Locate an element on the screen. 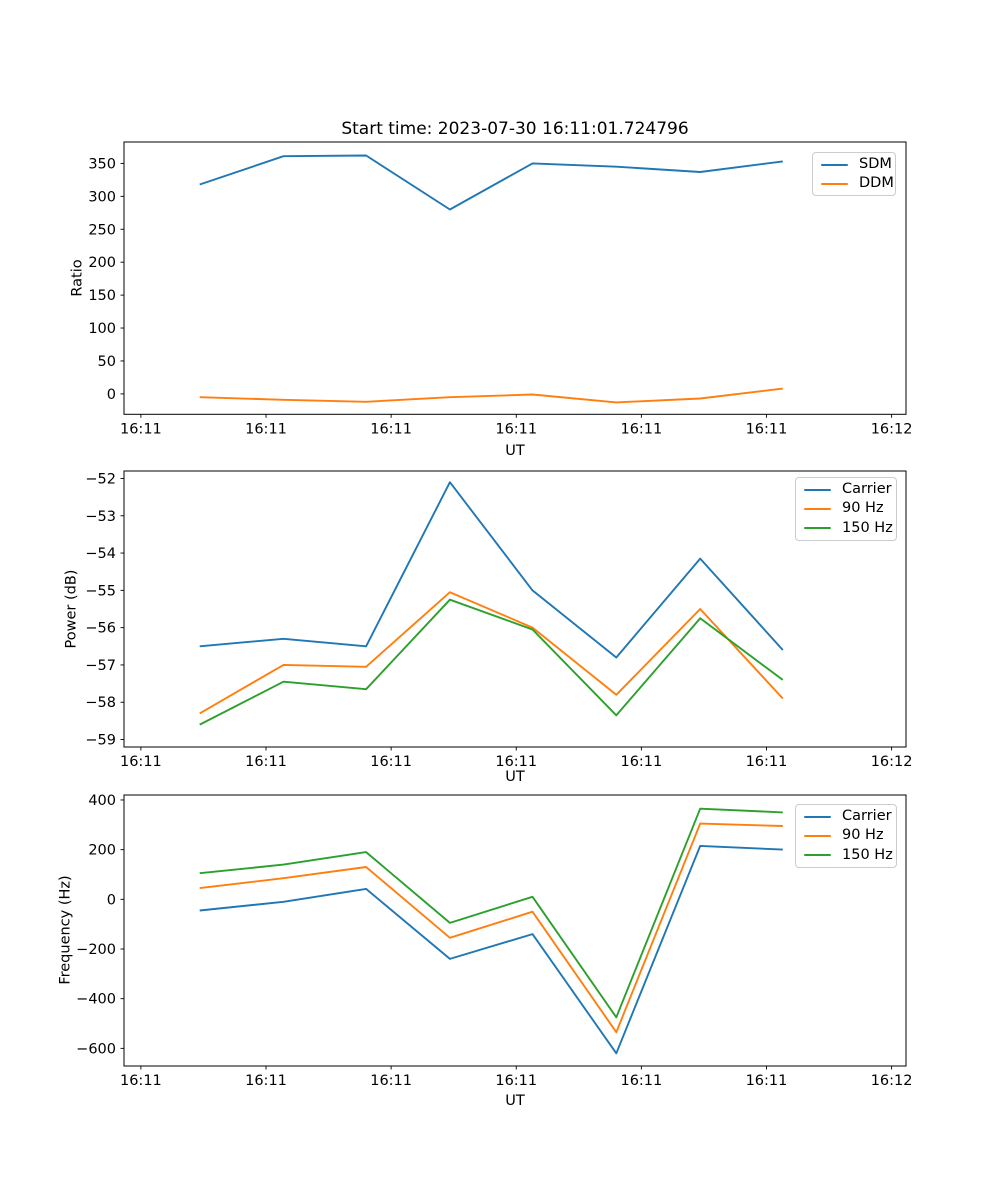  xlabel-power: UT is located at coordinates (515, 777).